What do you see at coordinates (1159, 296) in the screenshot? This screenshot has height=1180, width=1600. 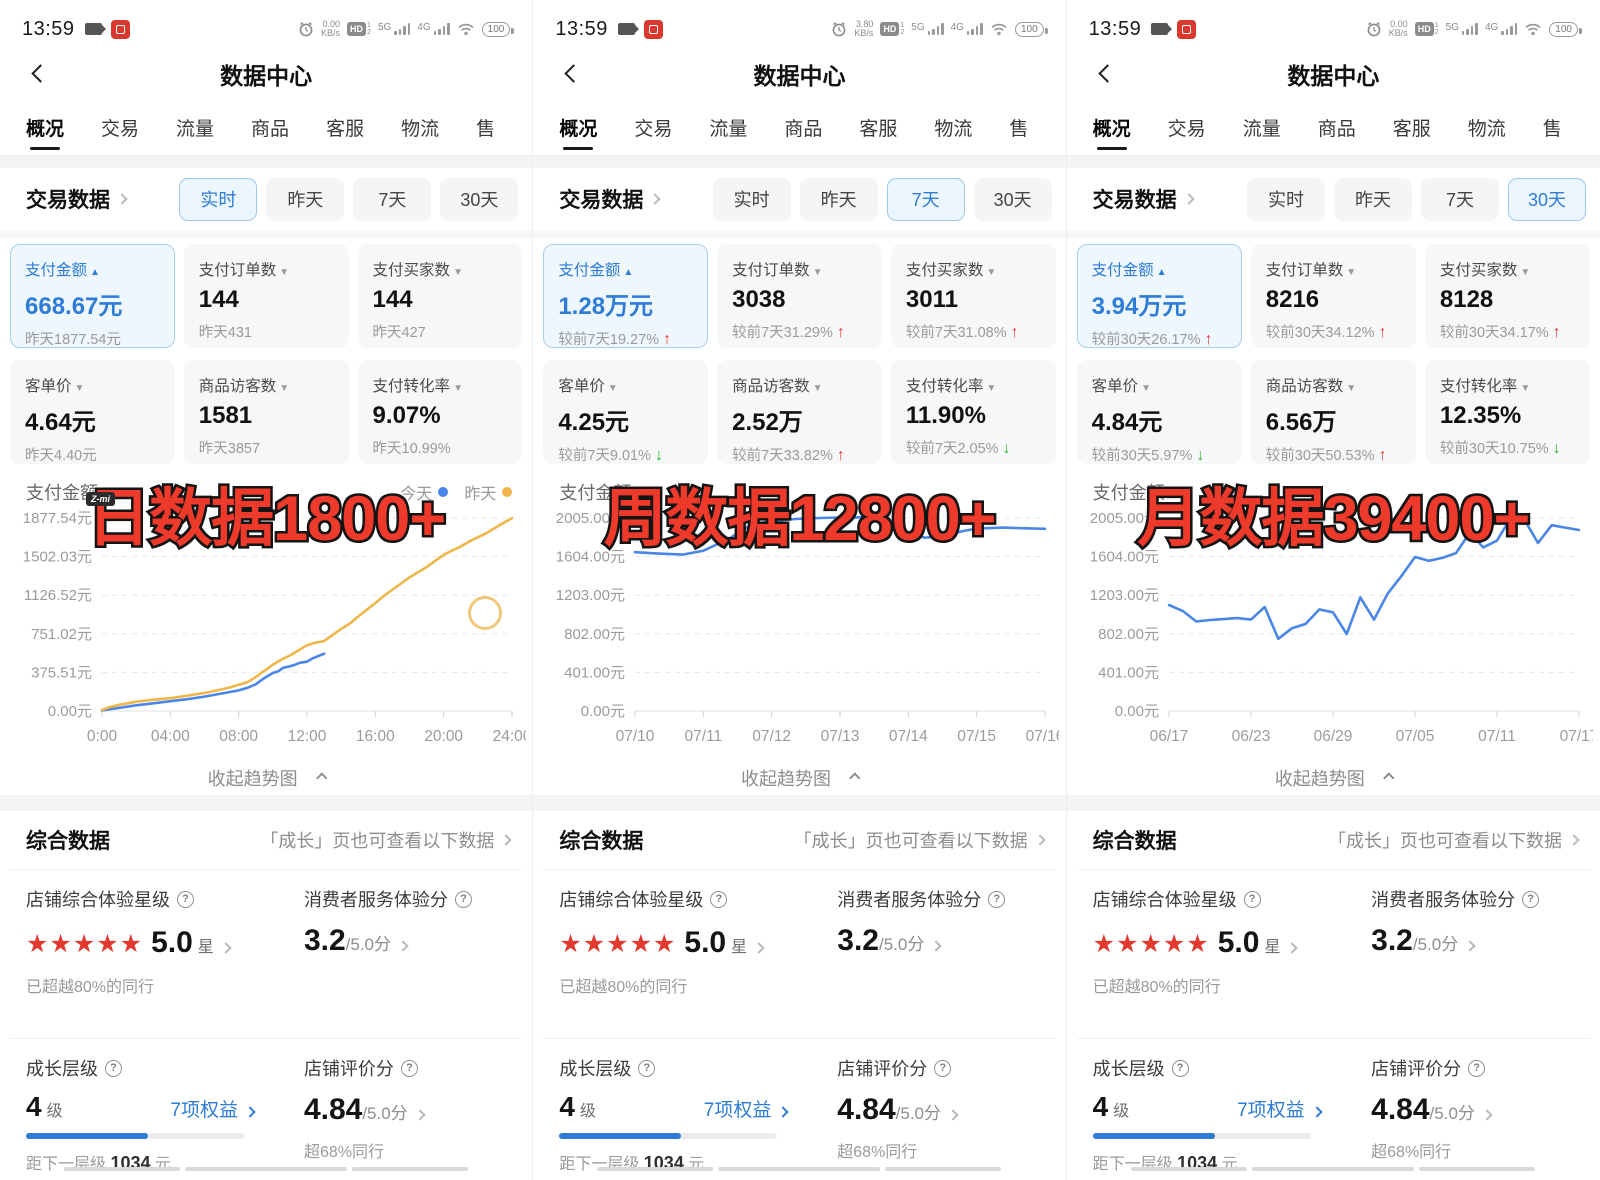 I see `metric-card-pay-amount: 支付金额 ▲ 3.94万元 较前30天26.17% ↑` at bounding box center [1159, 296].